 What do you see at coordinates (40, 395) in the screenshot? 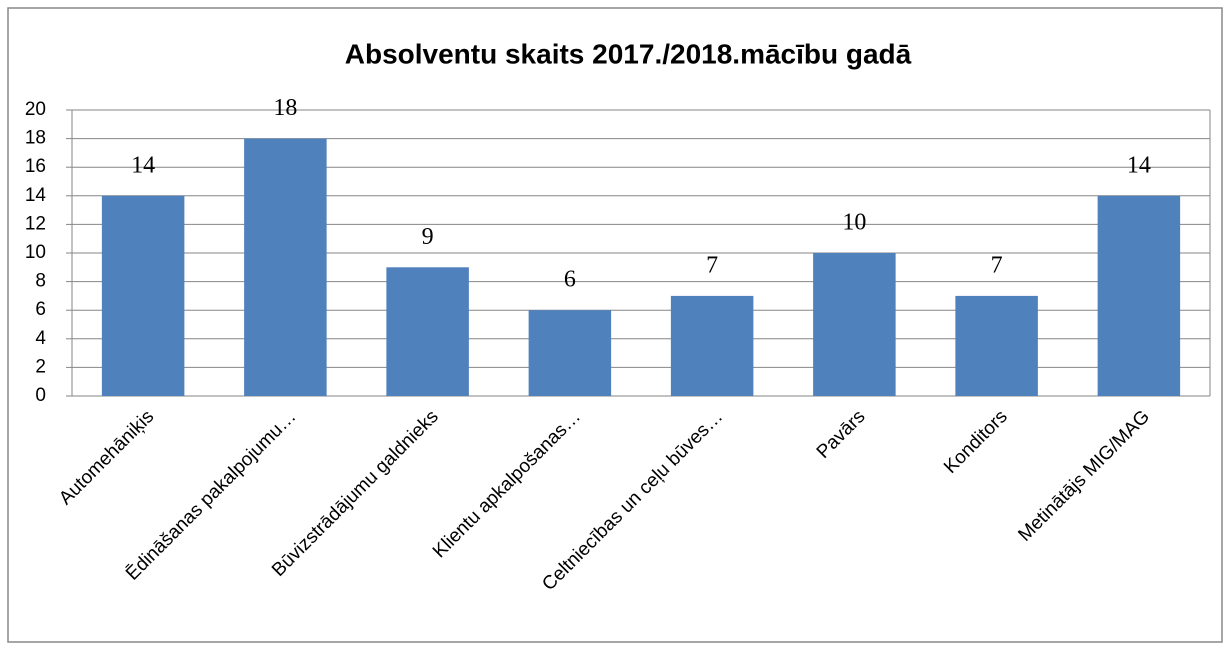
I see `y-tick-label: 0` at bounding box center [40, 395].